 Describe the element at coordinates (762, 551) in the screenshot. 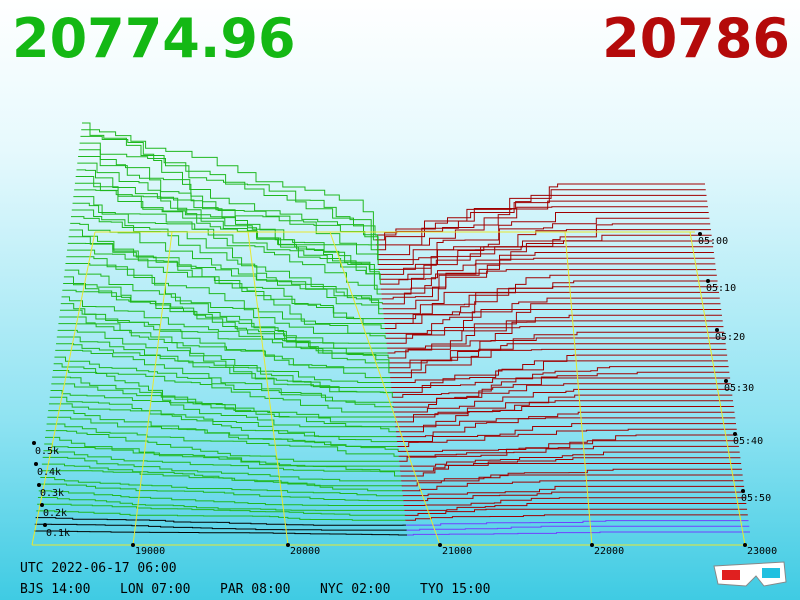

I see `price-tick-label: 23000` at that location.